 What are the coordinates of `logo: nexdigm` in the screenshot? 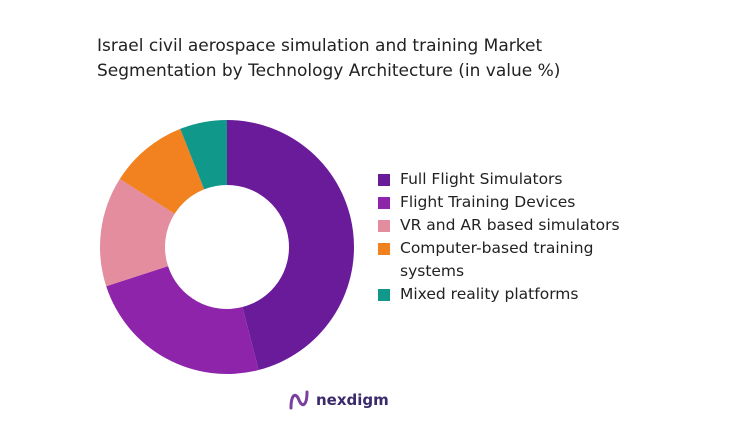 It's located at (338, 400).